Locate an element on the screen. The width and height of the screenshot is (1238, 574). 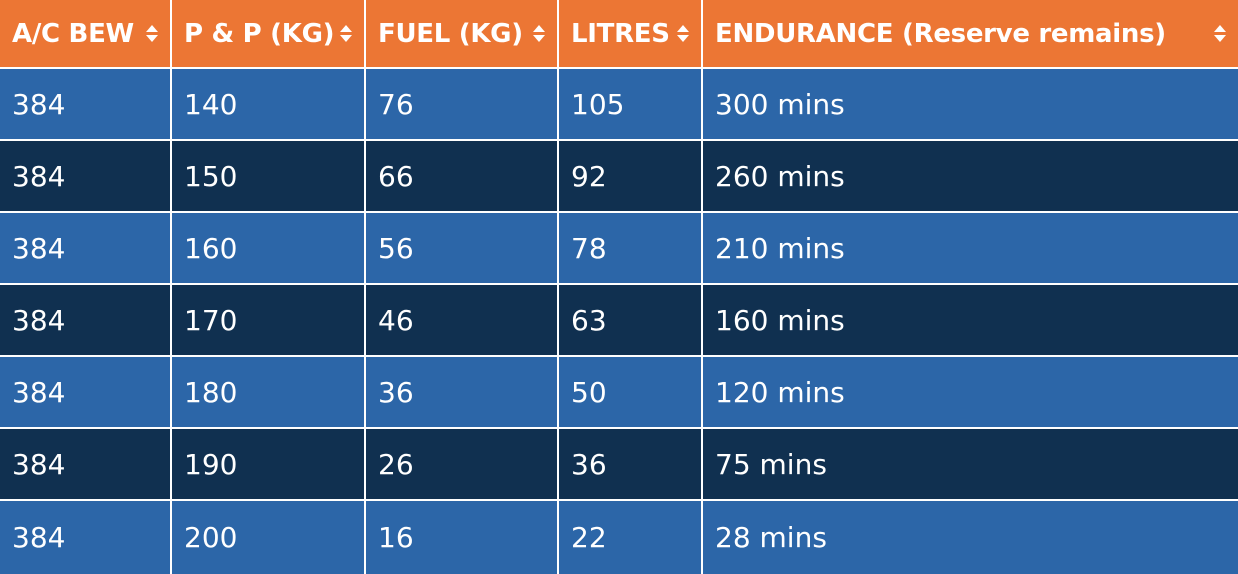
cell-fuel-kg: 46 is located at coordinates (462, 320).